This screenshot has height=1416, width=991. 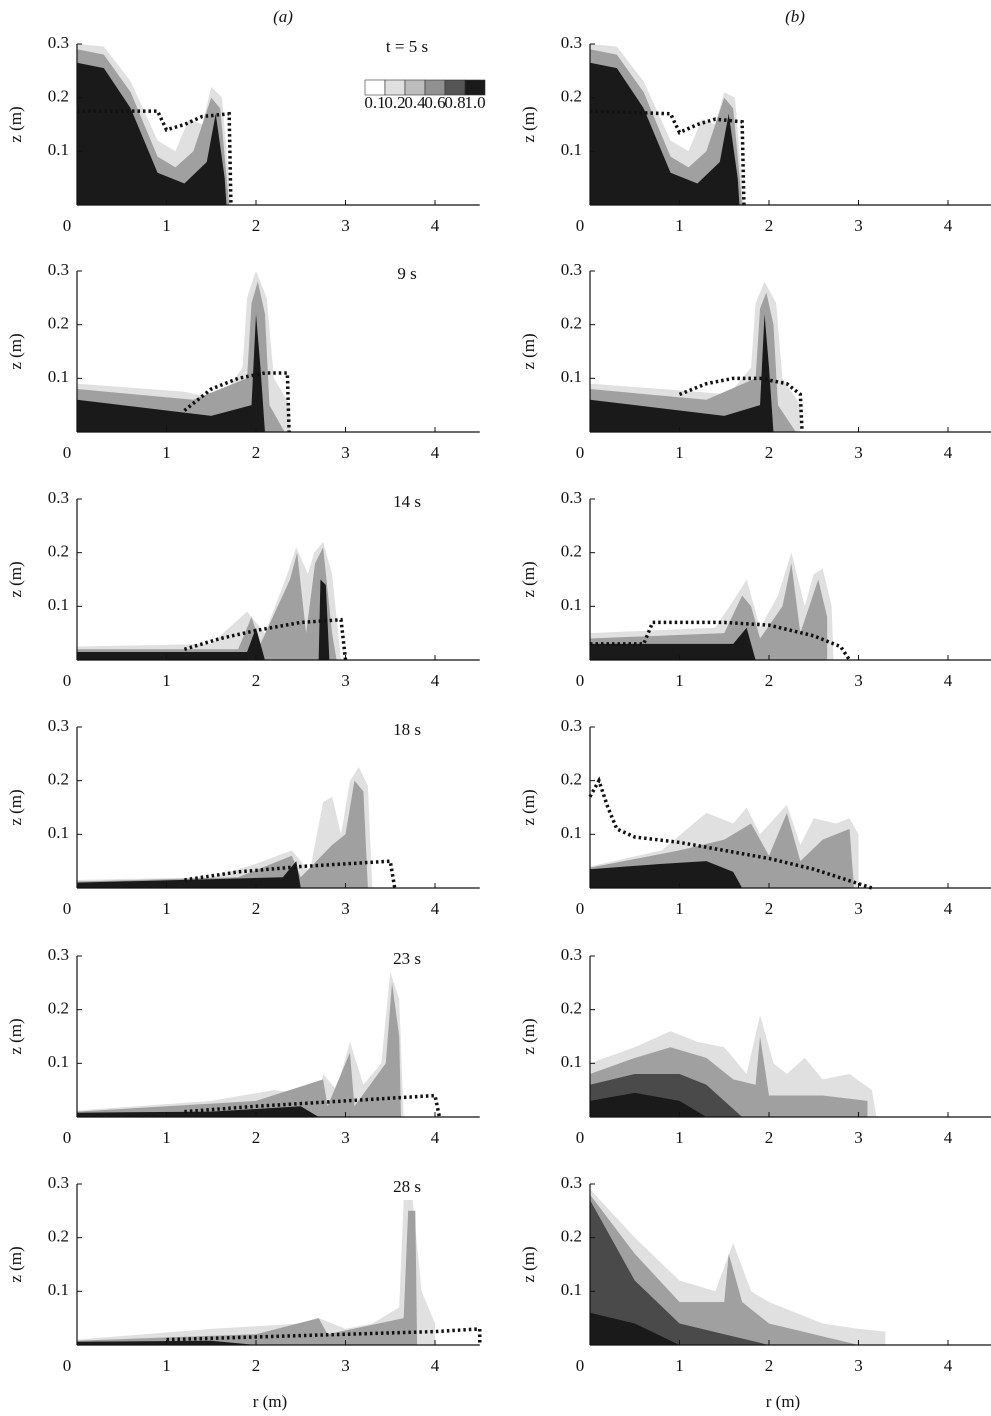 I want to click on legend-label: 0.8, so click(x=454, y=102).